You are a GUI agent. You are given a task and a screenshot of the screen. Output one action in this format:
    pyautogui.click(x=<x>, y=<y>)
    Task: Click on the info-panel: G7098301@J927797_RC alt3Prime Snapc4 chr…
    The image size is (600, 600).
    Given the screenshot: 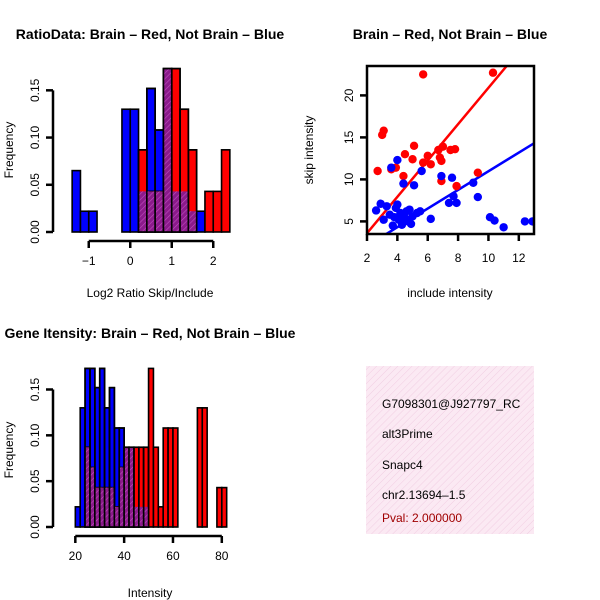 What is the action you would take?
    pyautogui.click(x=450, y=450)
    